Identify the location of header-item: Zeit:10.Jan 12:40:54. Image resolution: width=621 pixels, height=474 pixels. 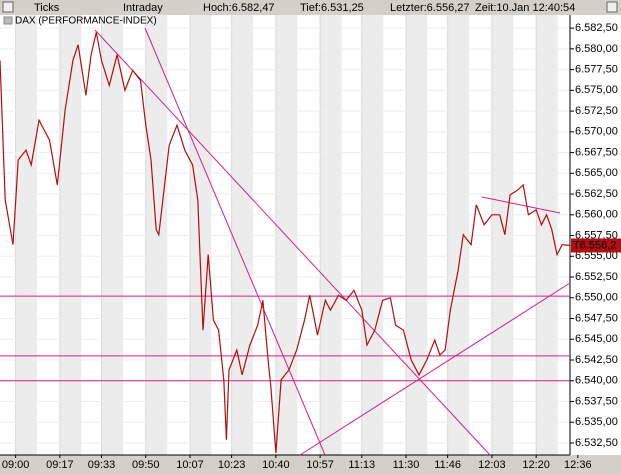
(525, 8).